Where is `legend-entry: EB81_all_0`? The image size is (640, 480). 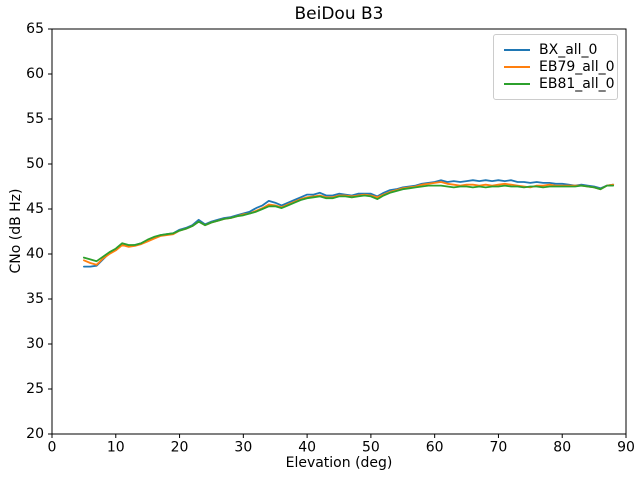 legend-entry: EB81_all_0 is located at coordinates (559, 83).